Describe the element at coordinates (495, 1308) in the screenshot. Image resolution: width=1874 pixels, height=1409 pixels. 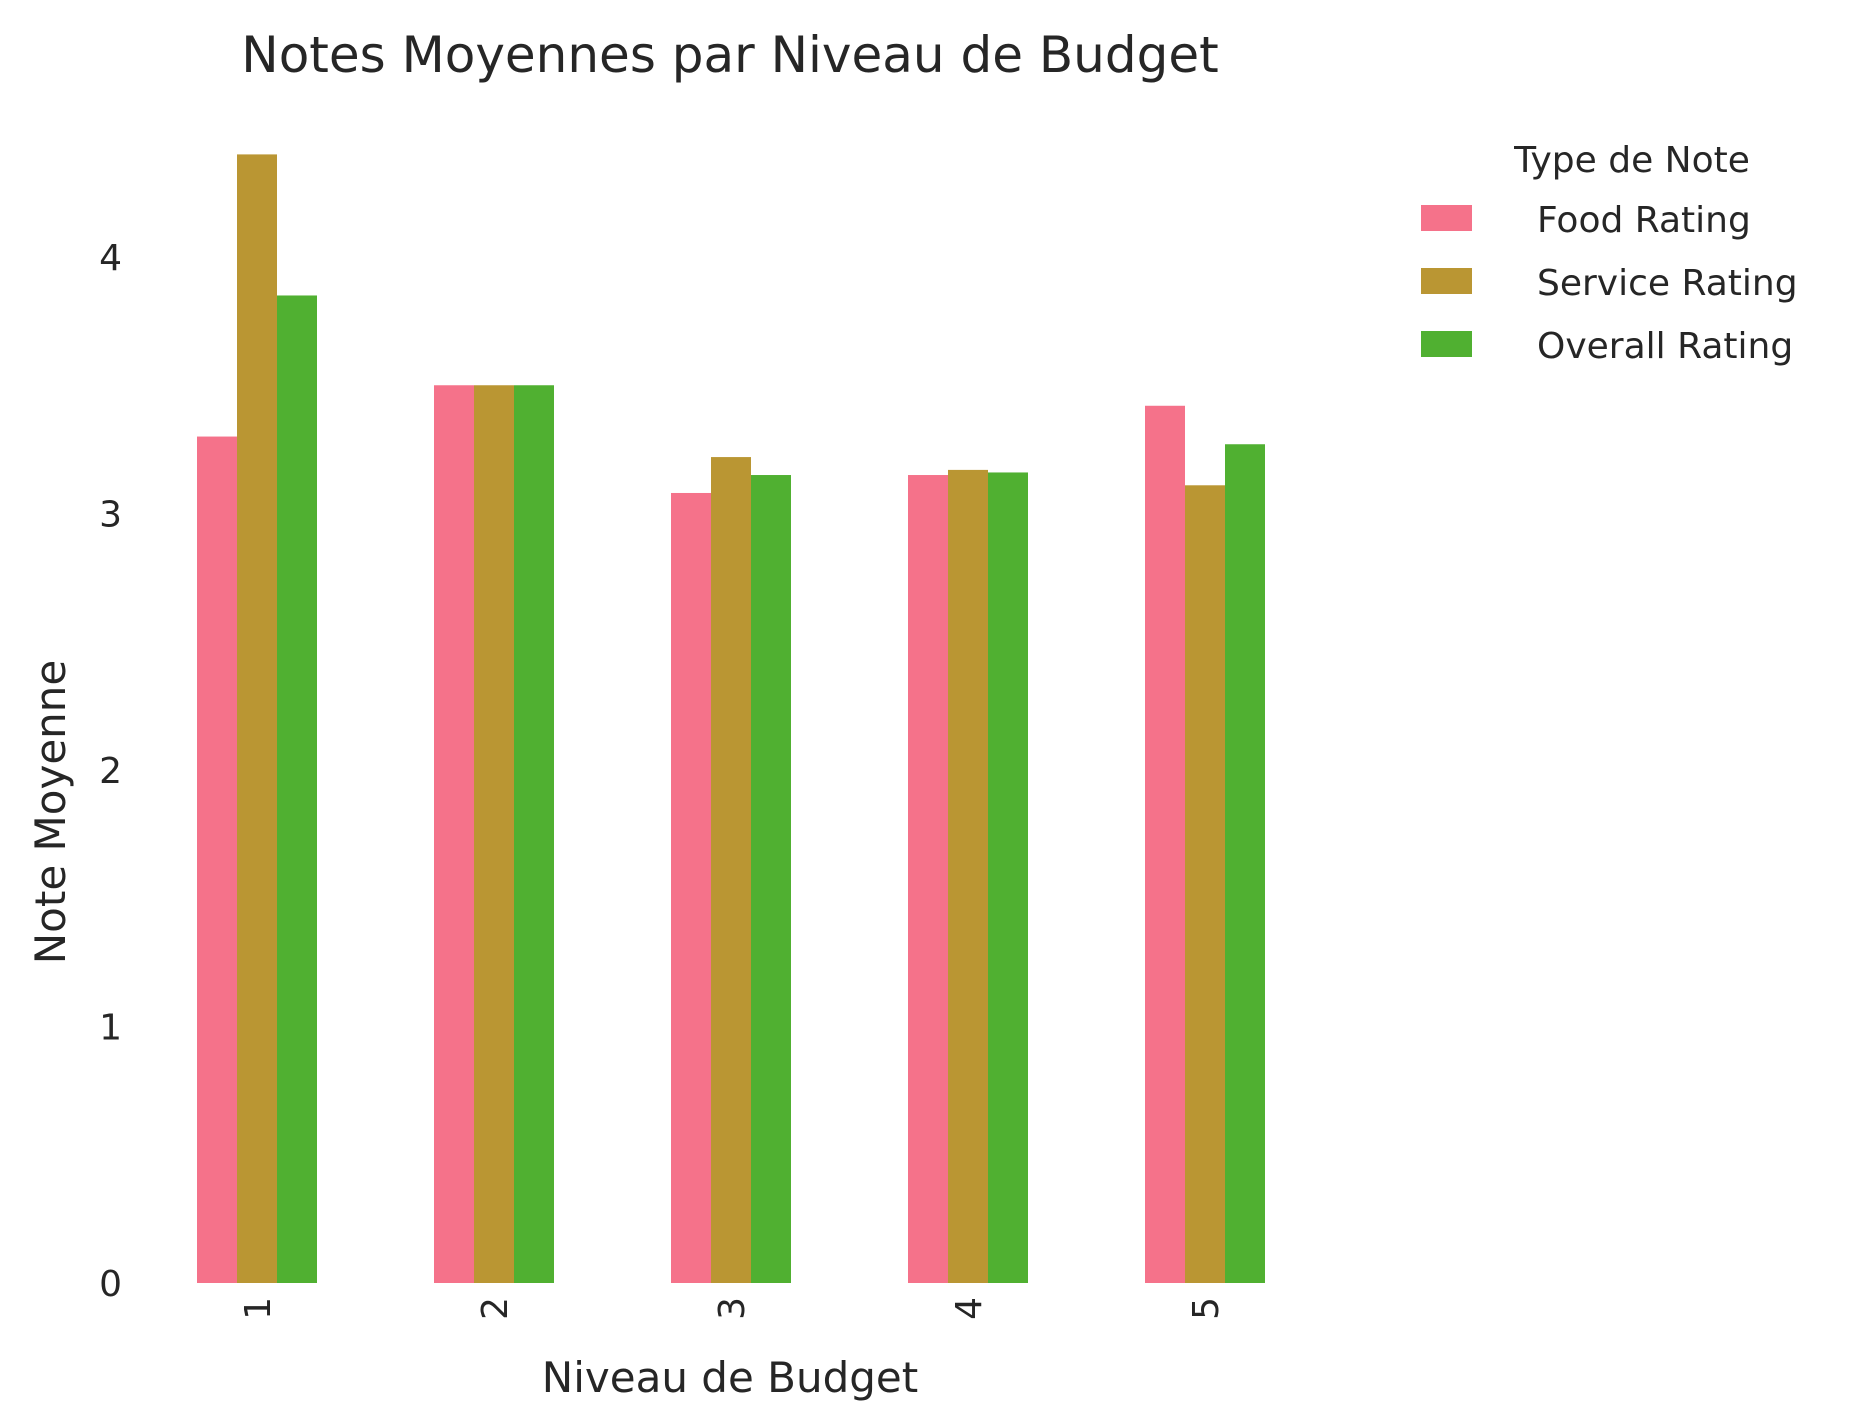
I see `x-tick-label: 2` at that location.